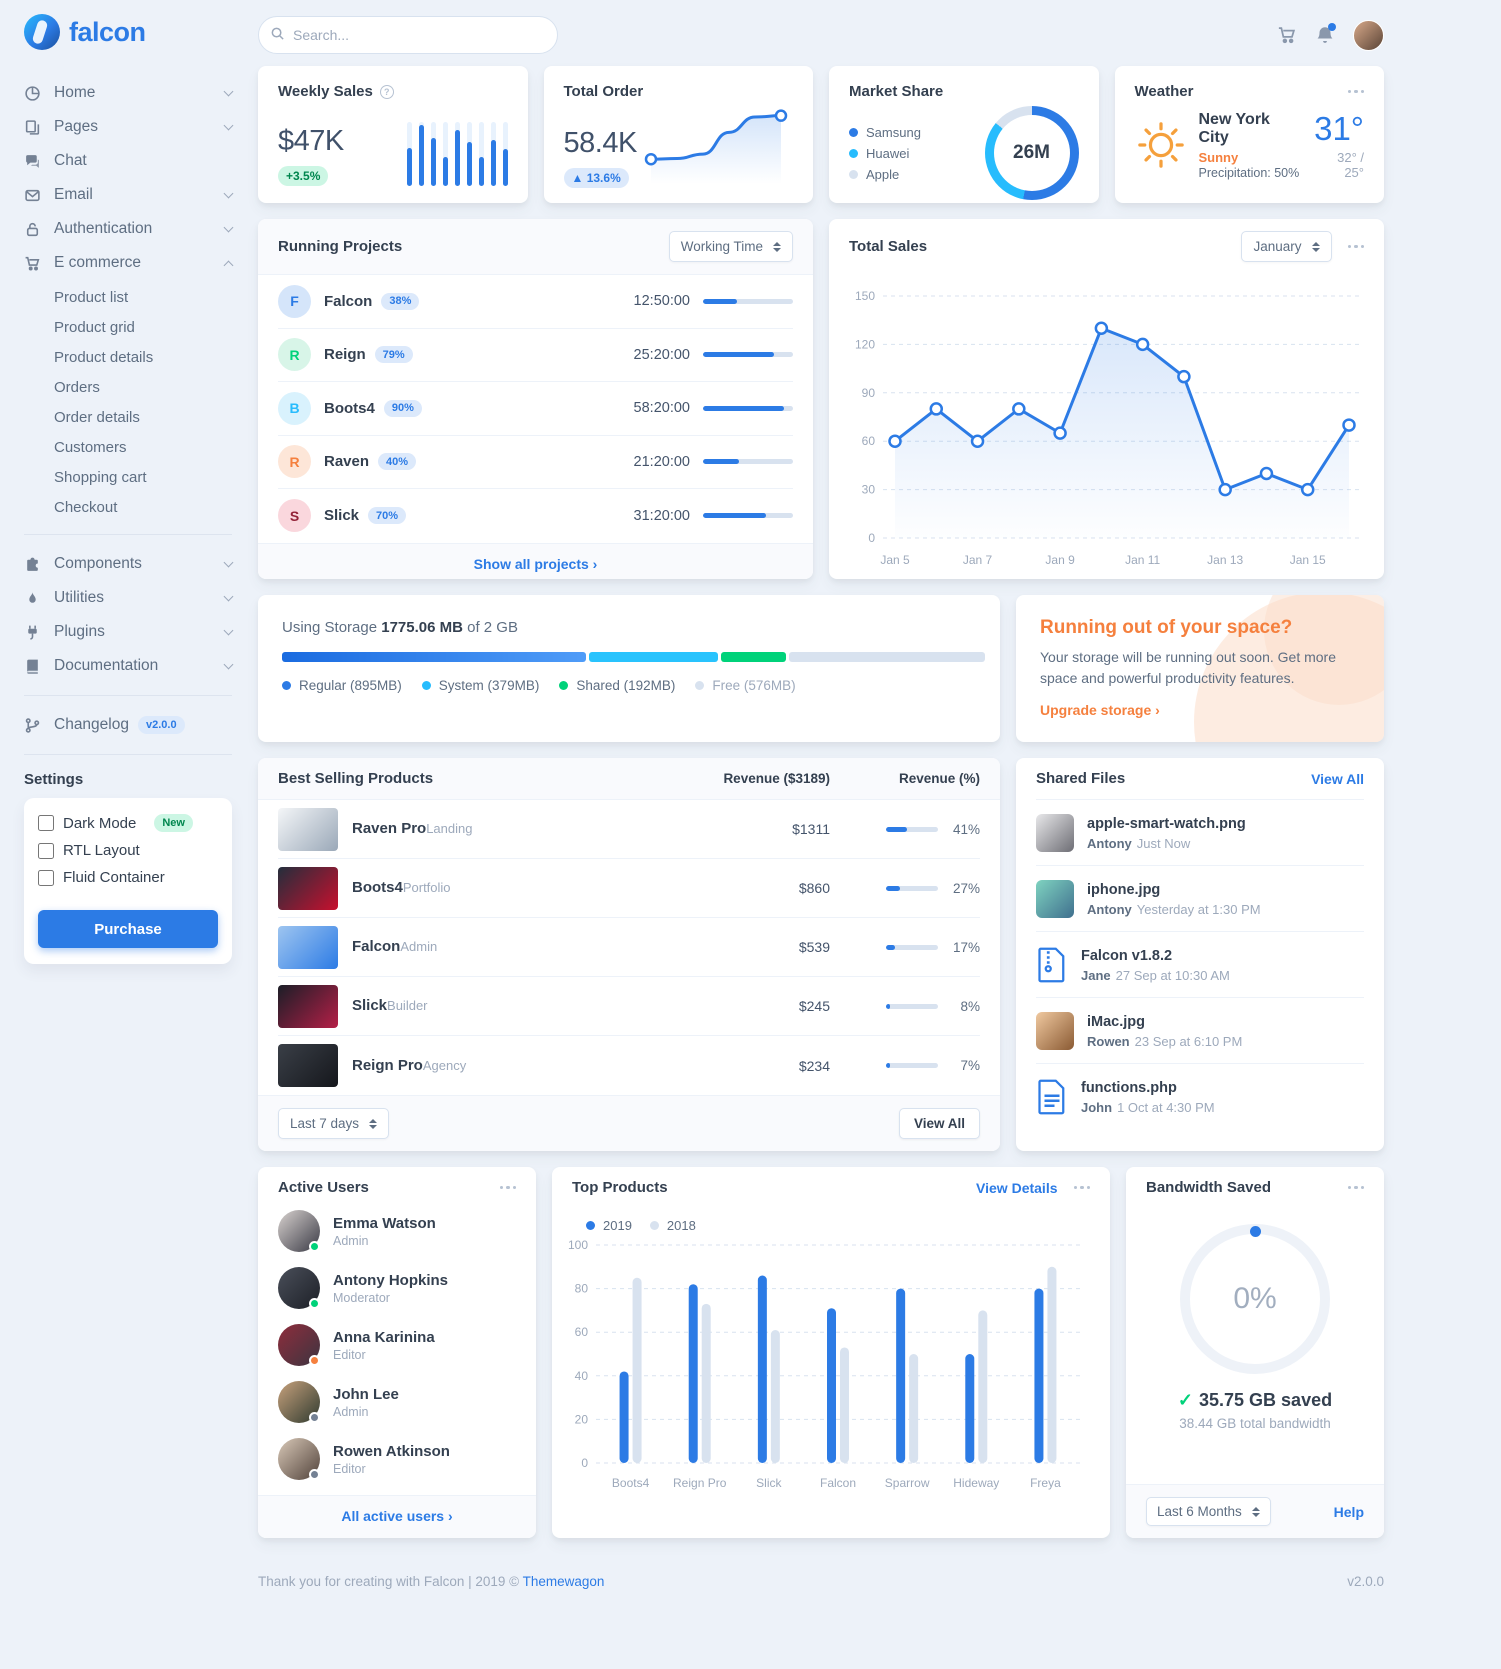  I want to click on table-row: Raven ProLanding $1311 41%, so click(629, 829).